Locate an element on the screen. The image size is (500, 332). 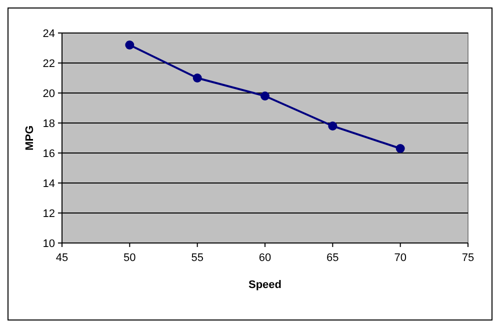
y-tick-label: 16 is located at coordinates (48, 154).